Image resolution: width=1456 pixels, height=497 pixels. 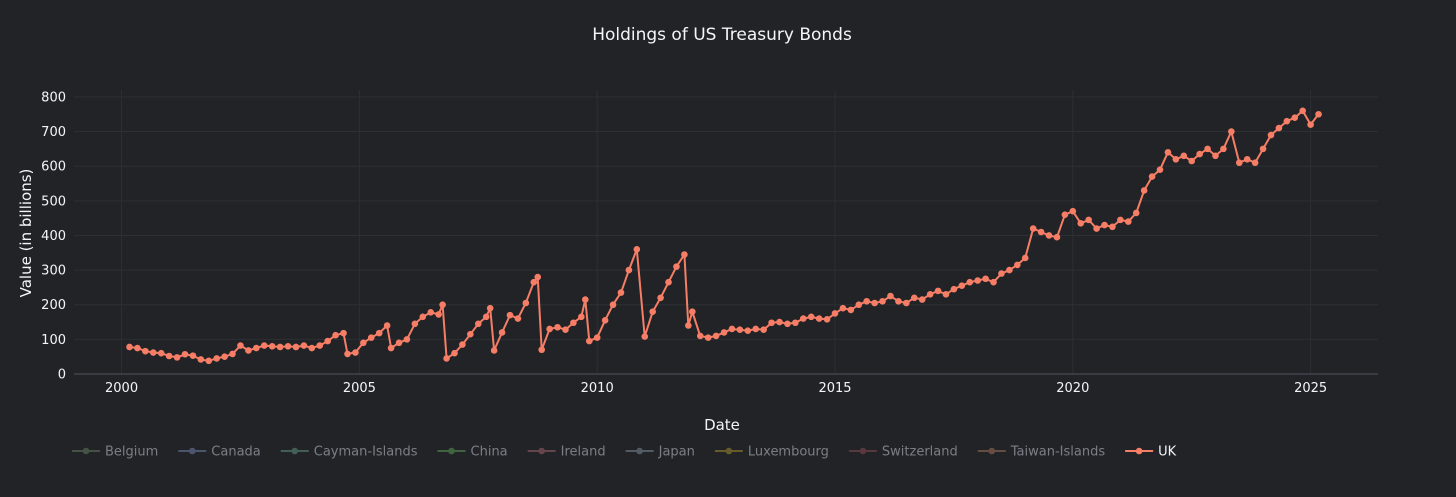 I want to click on x-axis-title: Date, so click(x=722, y=425).